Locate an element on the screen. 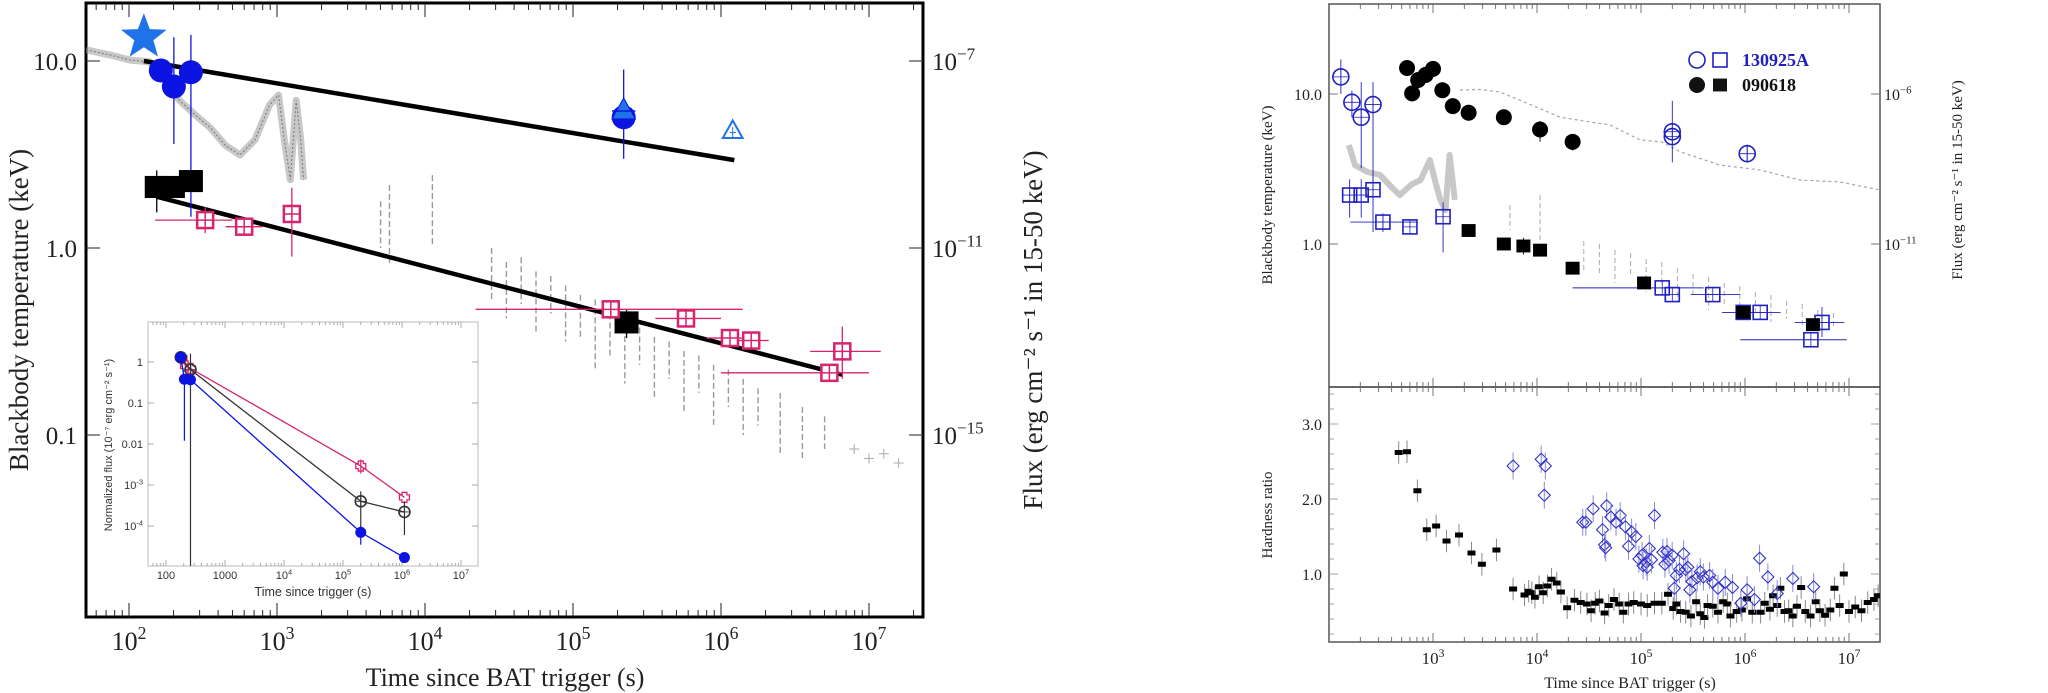 This screenshot has width=2048, height=693. series-090618-square is located at coordinates (1640, 278).